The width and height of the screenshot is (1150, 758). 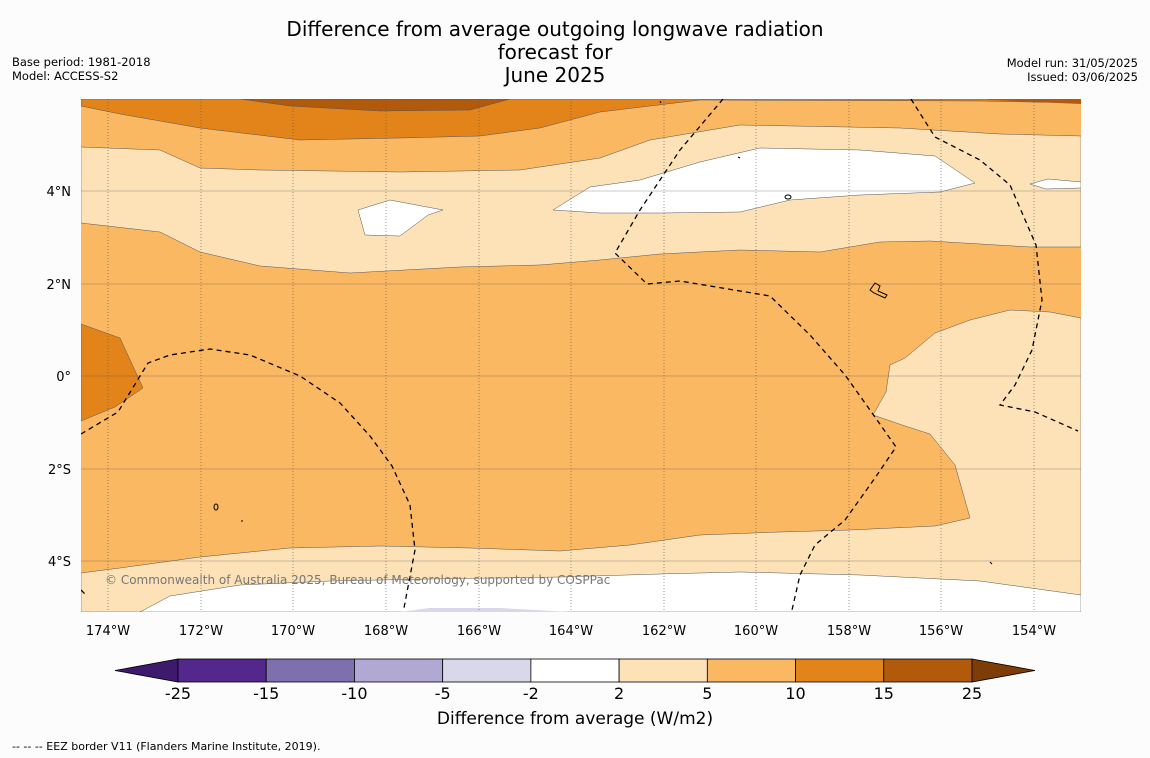 What do you see at coordinates (619, 693) in the screenshot?
I see `colorbar-tick: 2` at bounding box center [619, 693].